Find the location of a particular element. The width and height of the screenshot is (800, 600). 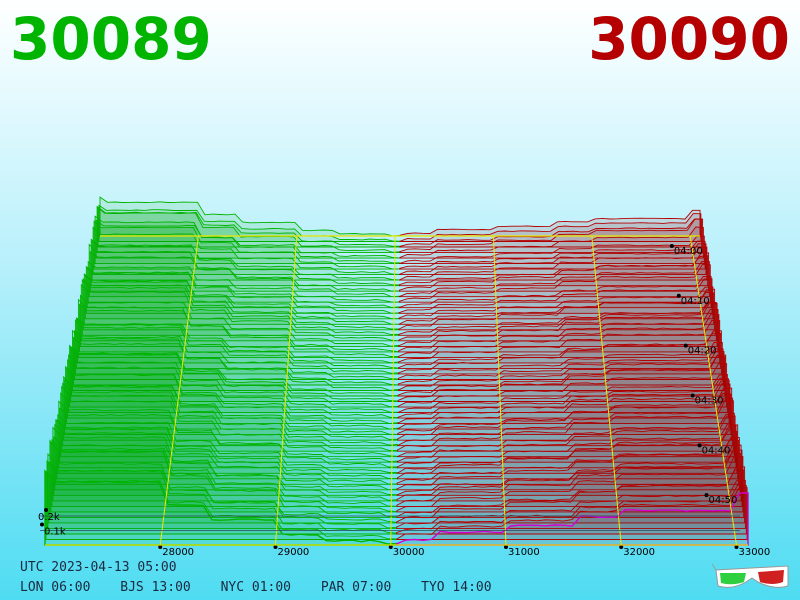

depth-tick-label: 0.2k is located at coordinates (49, 517).